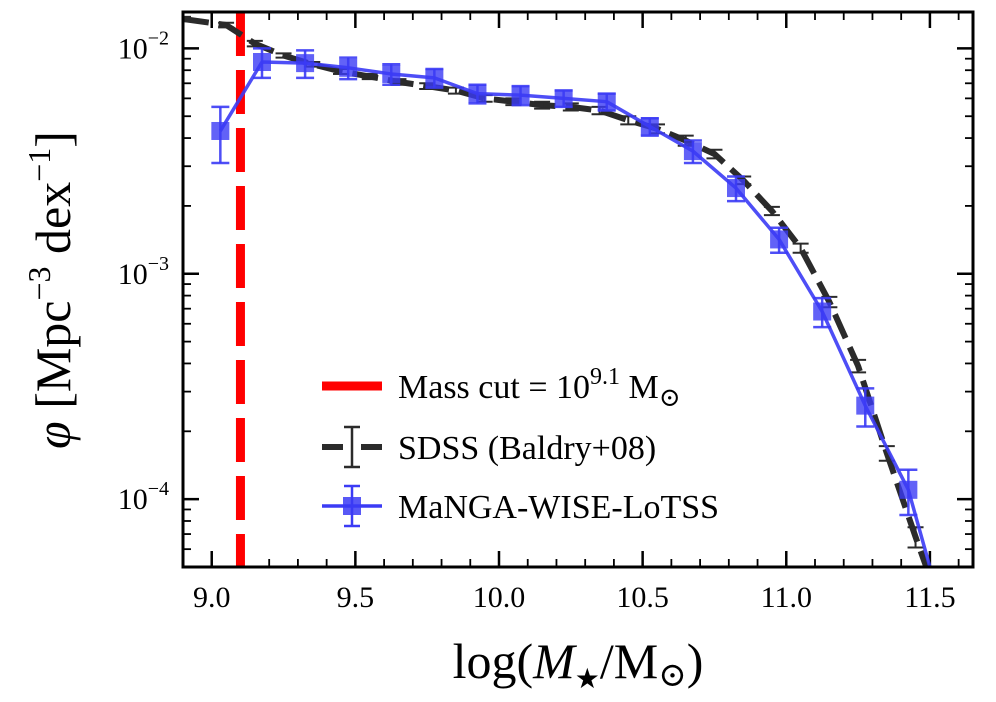  I want to click on legend-item-mass-cut: Mass cut = 109.1 M⊙, so click(501, 388).